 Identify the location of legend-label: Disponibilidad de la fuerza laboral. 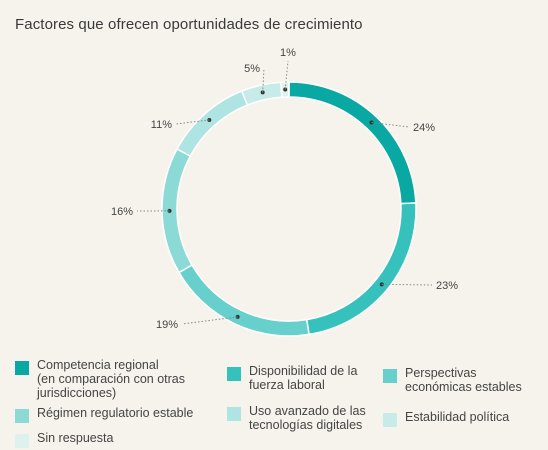
(303, 378).